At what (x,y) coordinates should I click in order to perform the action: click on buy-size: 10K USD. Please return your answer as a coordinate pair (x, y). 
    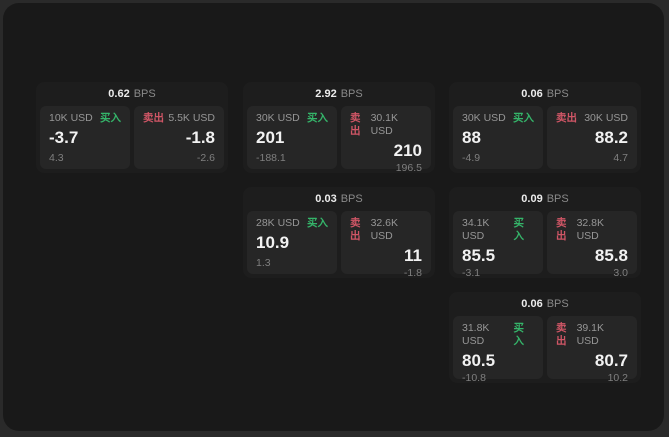
    Looking at the image, I should click on (71, 118).